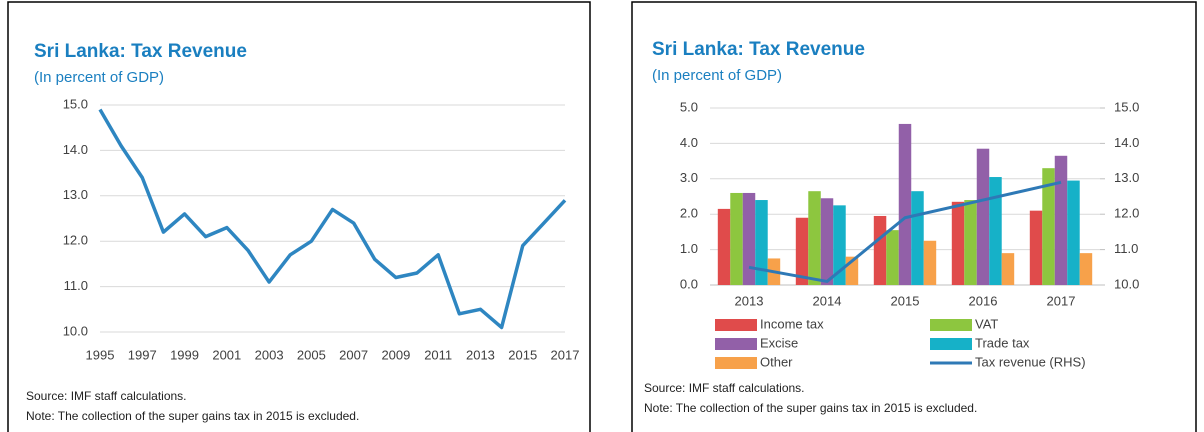  I want to click on y2-tick-label: 10.0, so click(1126, 283).